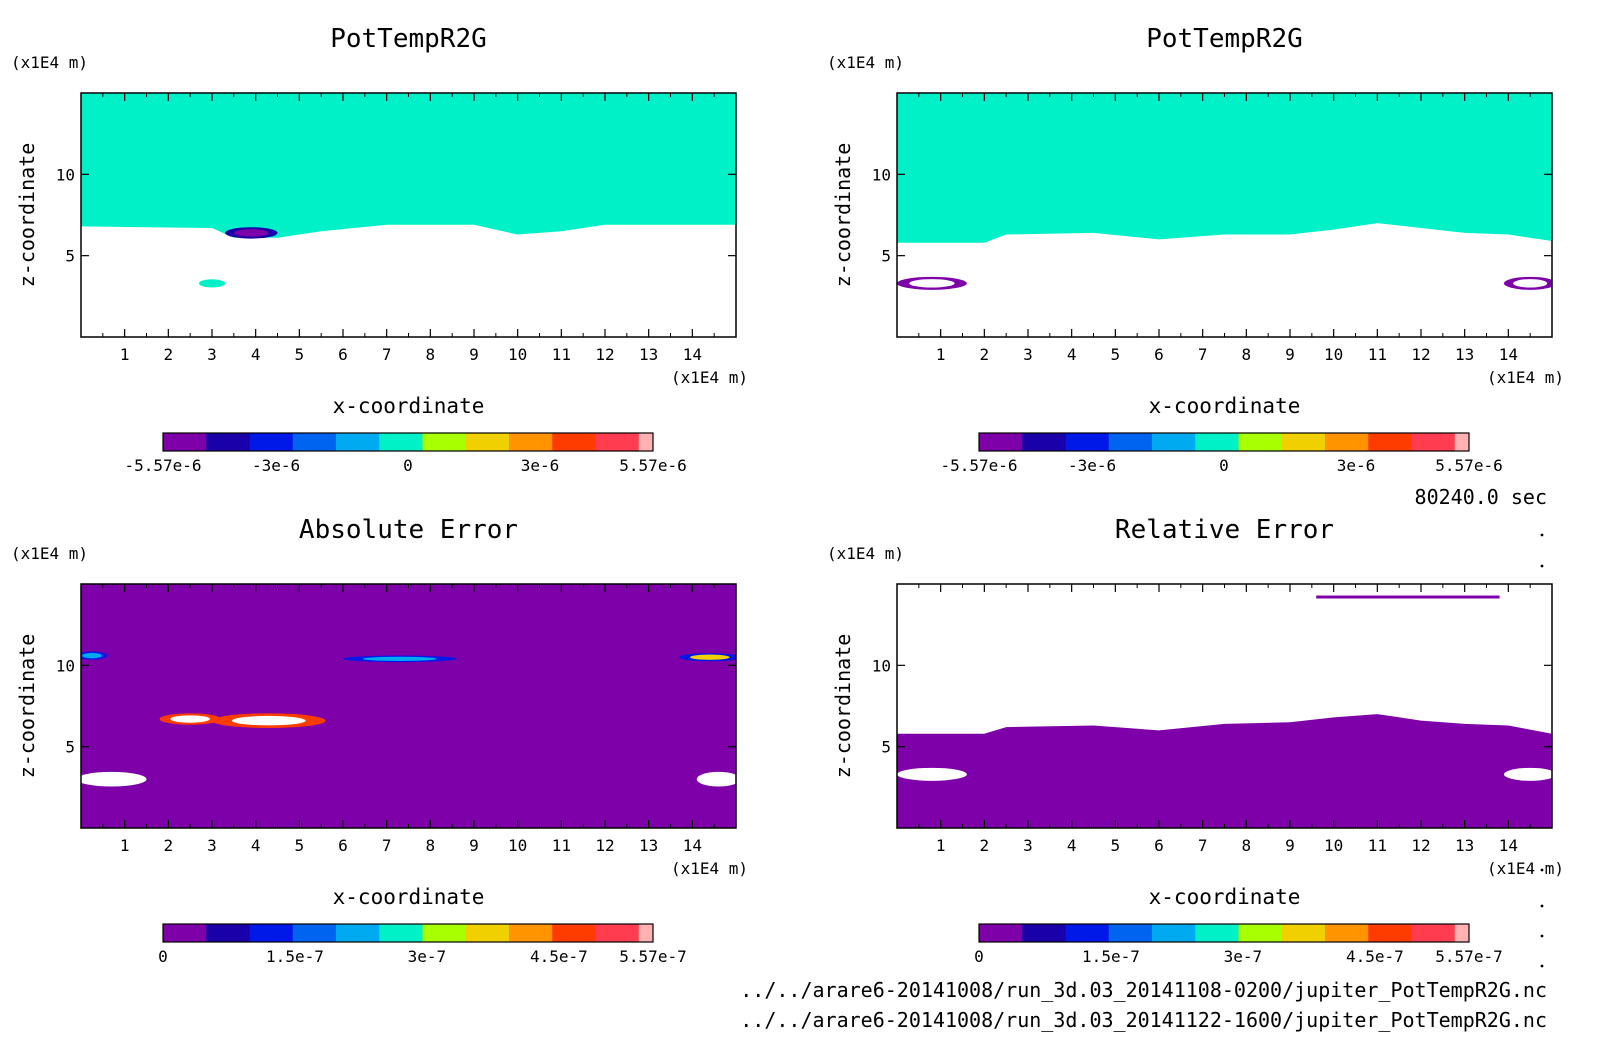 The width and height of the screenshot is (1604, 1054). What do you see at coordinates (408, 530) in the screenshot?
I see `panel-title: Absolute Error` at bounding box center [408, 530].